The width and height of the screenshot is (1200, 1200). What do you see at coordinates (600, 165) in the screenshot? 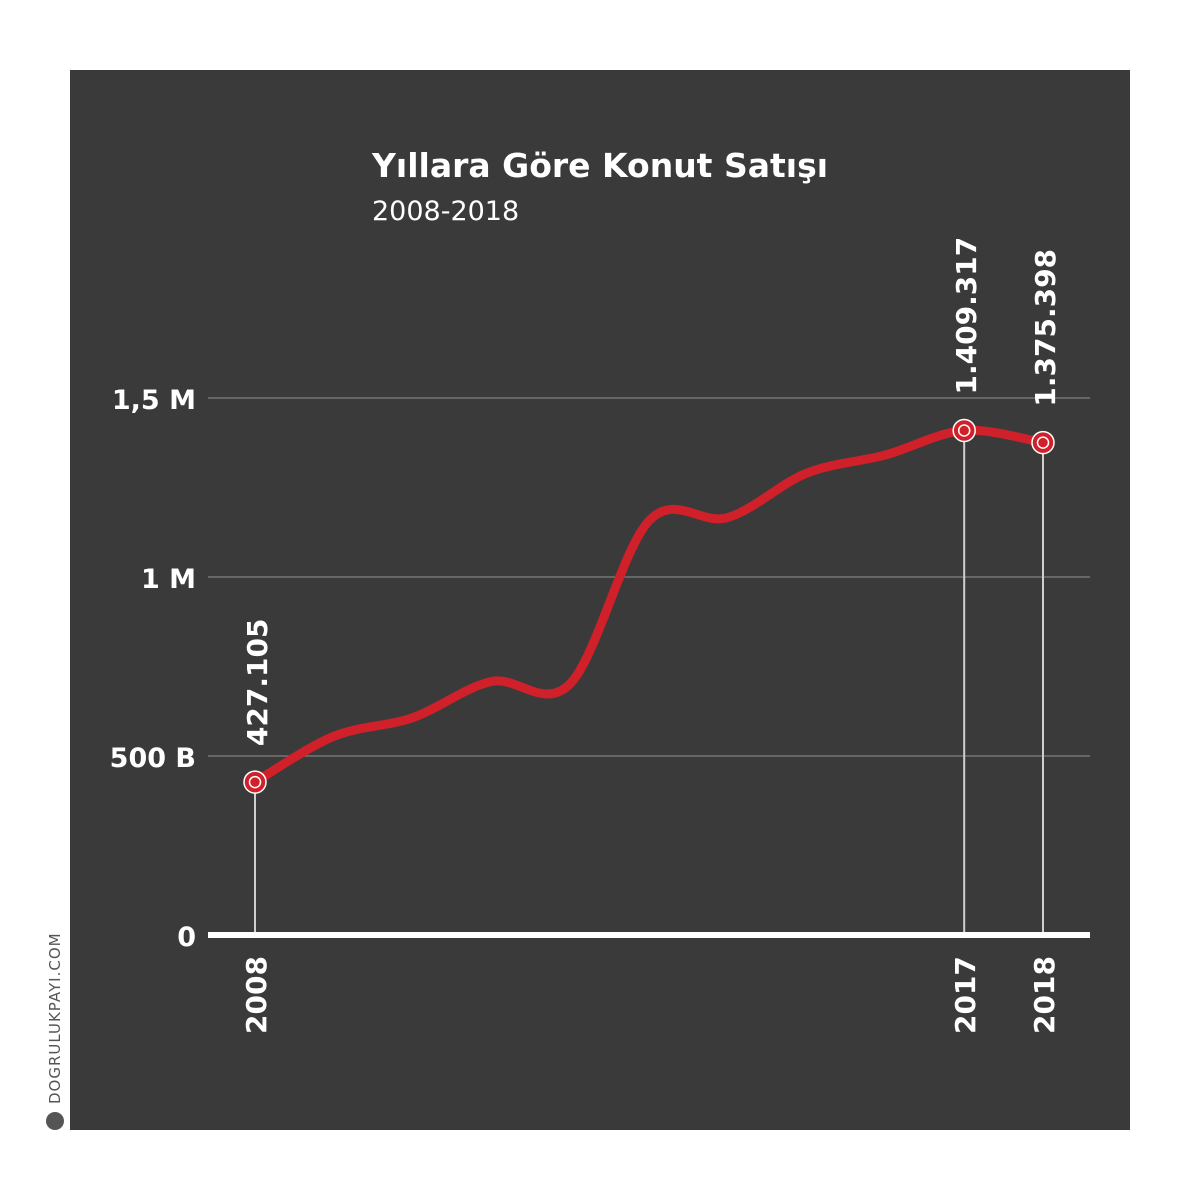
I see `chart-title: Yıllara Göre Konut Satışı` at bounding box center [600, 165].